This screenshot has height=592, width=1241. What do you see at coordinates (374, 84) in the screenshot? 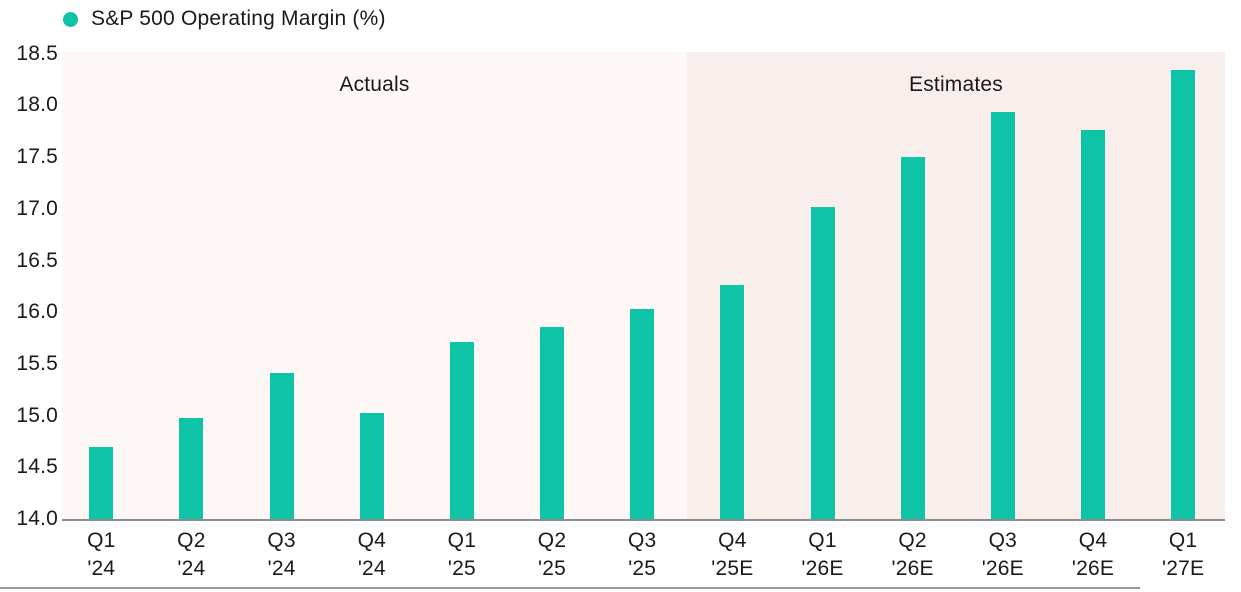
I see `actuals-region-label: Actuals` at bounding box center [374, 84].